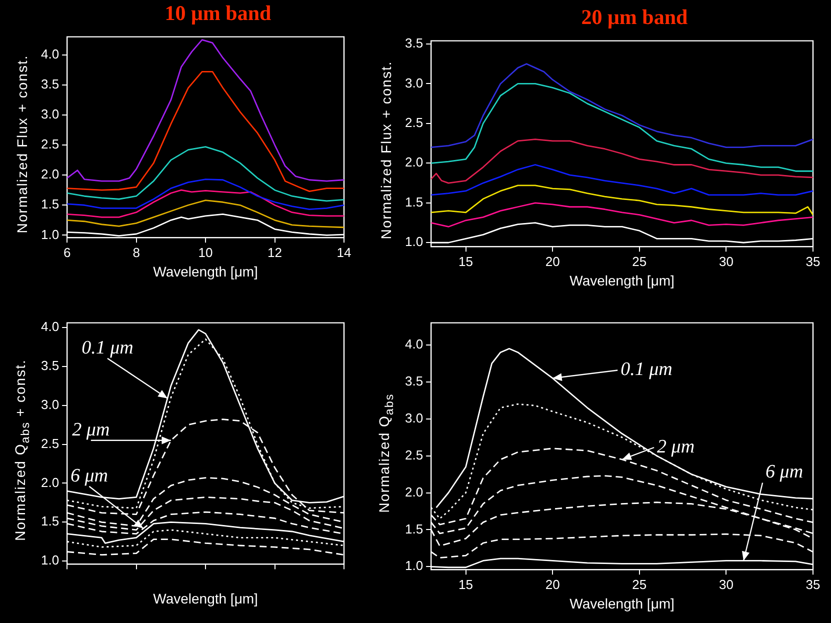 The width and height of the screenshot is (831, 623). I want to click on chart-title: 10 μm band, so click(218, 13).